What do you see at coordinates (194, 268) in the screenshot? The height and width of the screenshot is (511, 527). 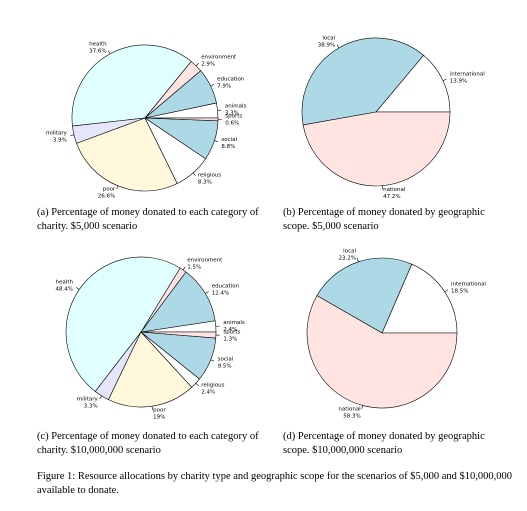 I see `slice-value-label: 1.5%` at bounding box center [194, 268].